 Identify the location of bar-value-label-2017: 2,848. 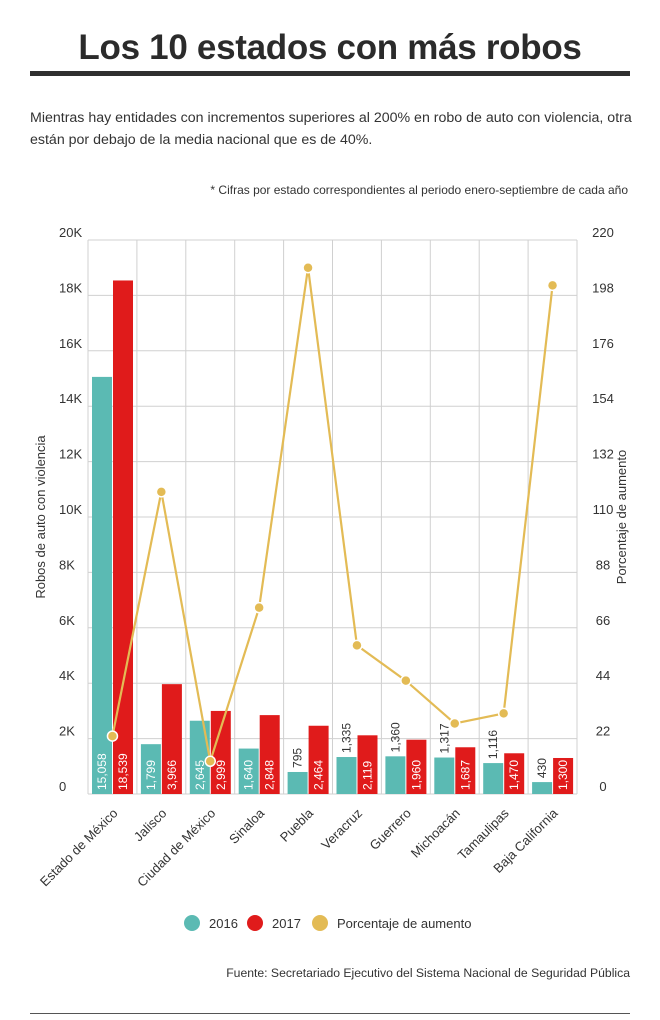
(270, 775).